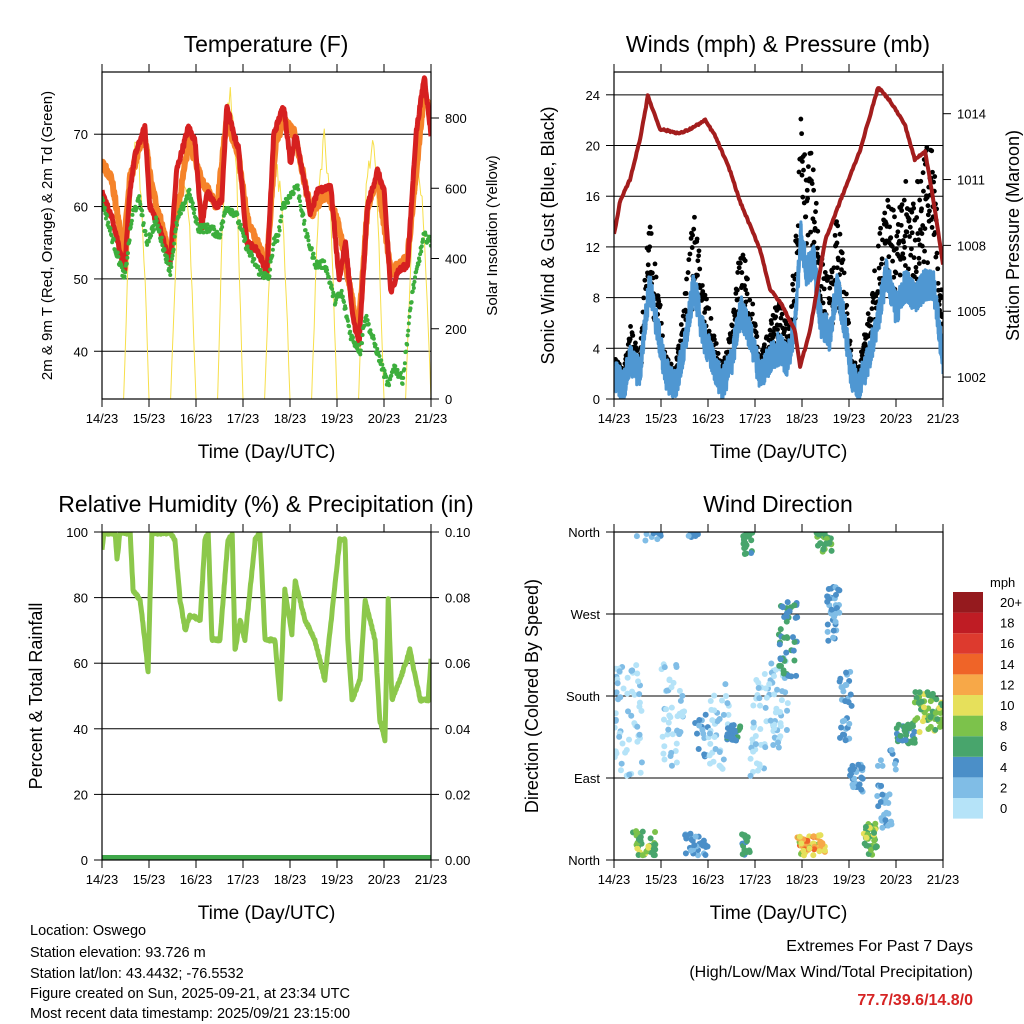 Image resolution: width=1024 pixels, height=1024 pixels. What do you see at coordinates (448, 399) in the screenshot?
I see `y-right-tick-label: 0` at bounding box center [448, 399].